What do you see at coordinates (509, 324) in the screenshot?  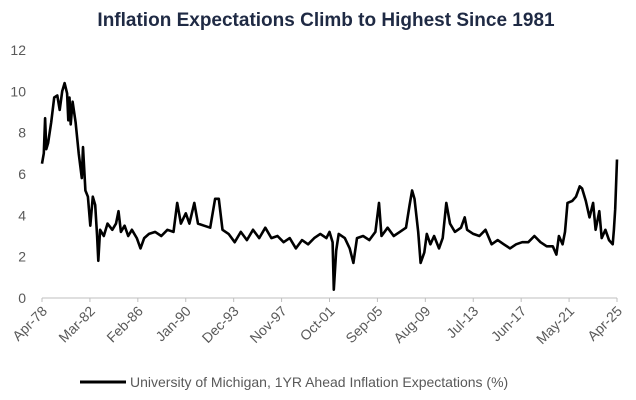 I see `x-tick-label: Jun-17` at bounding box center [509, 324].